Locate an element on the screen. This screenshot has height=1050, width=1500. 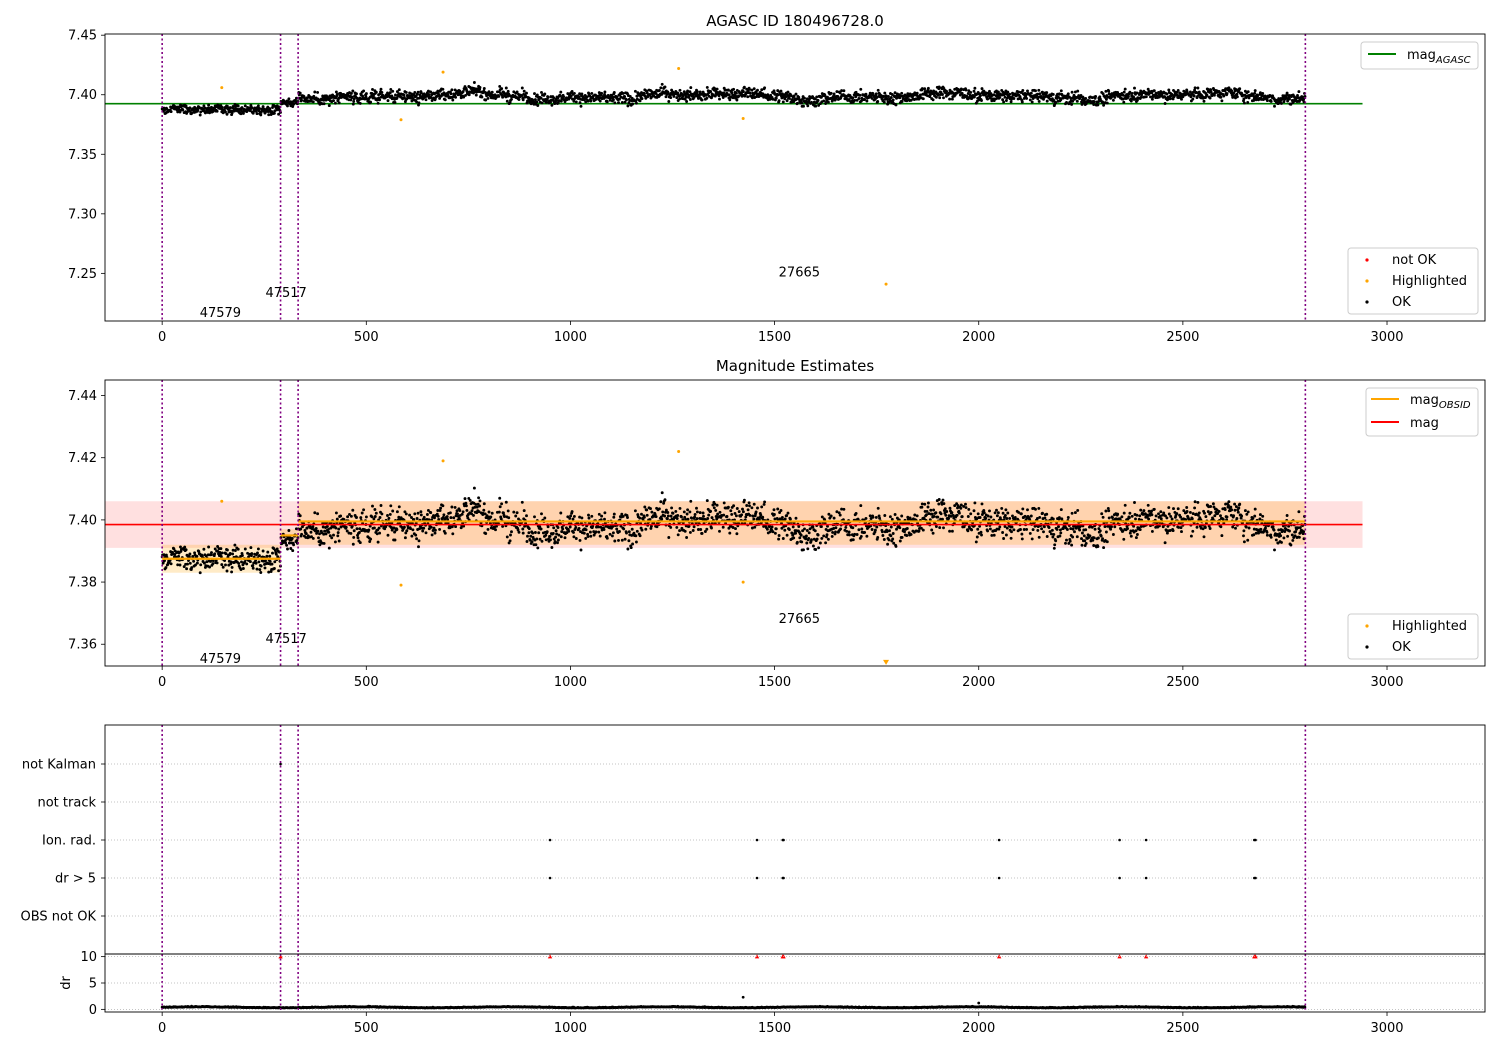
p2-xtick-label: 3000 is located at coordinates (1386, 682).